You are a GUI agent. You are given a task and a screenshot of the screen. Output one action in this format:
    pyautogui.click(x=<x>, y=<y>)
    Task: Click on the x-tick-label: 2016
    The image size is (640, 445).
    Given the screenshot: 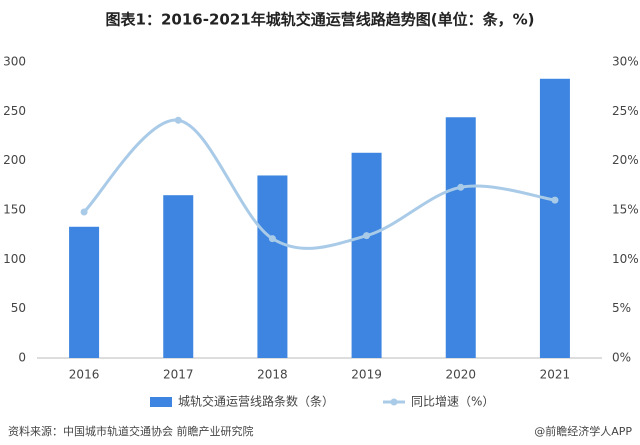 What is the action you would take?
    pyautogui.click(x=84, y=375)
    